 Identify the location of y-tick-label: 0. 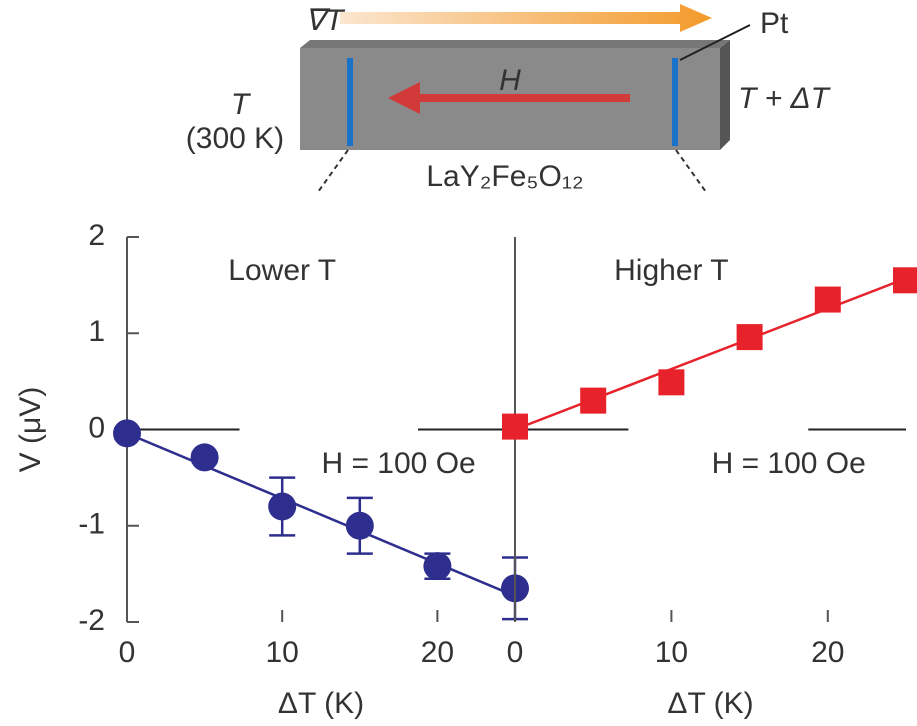
(96, 427).